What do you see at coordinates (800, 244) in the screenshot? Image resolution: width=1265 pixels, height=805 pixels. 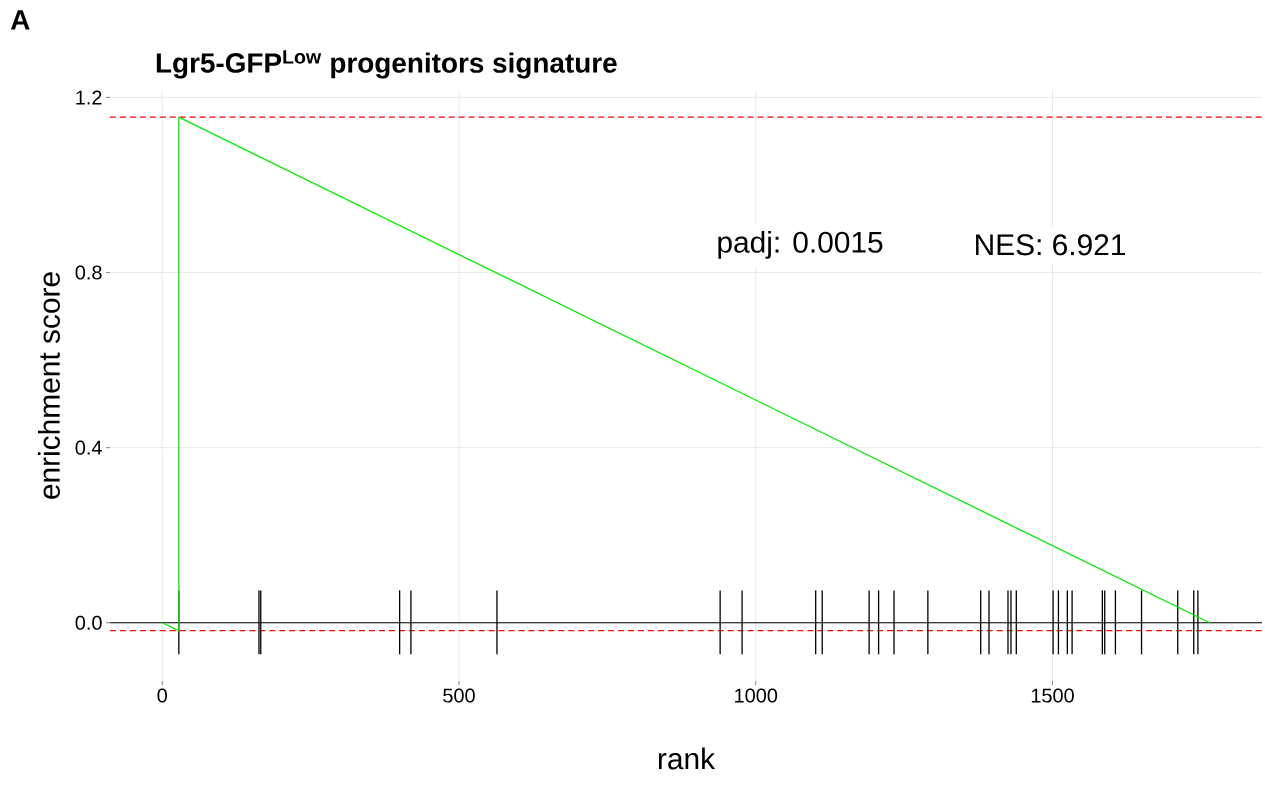 I see `annotation: padj: 0.0015` at bounding box center [800, 244].